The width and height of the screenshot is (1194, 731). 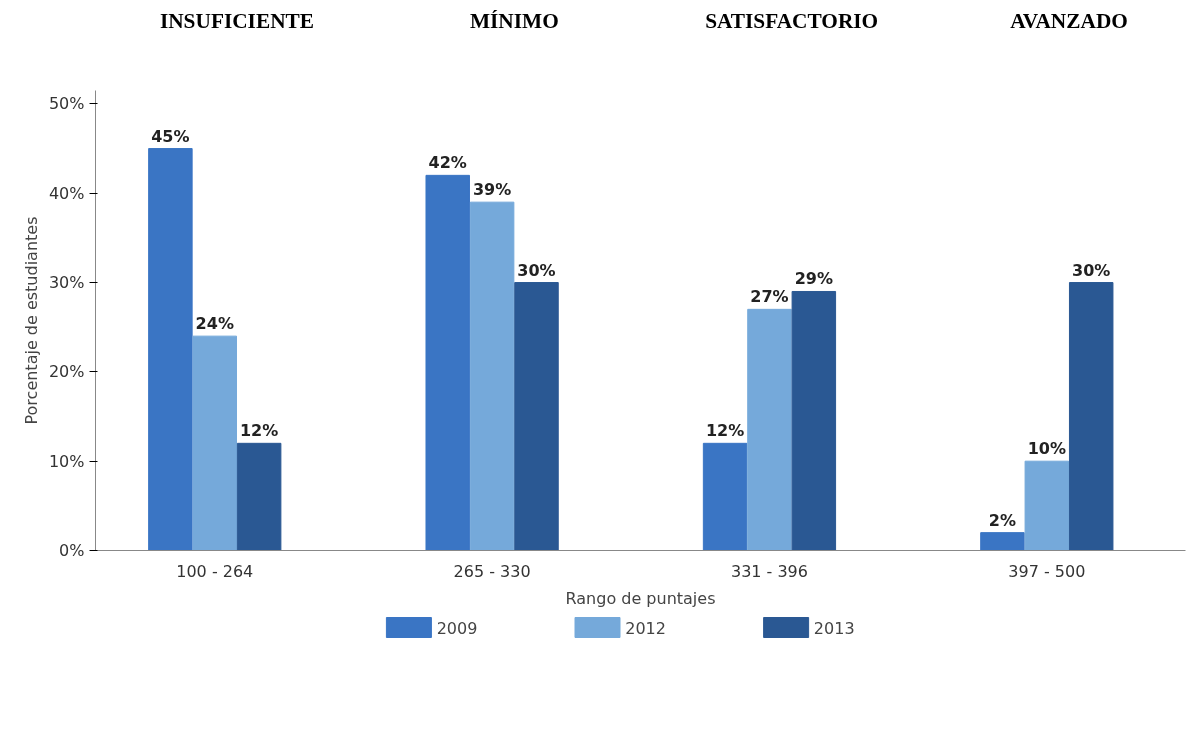 I want to click on text: SATISFACTORIO, so click(x=792, y=20).